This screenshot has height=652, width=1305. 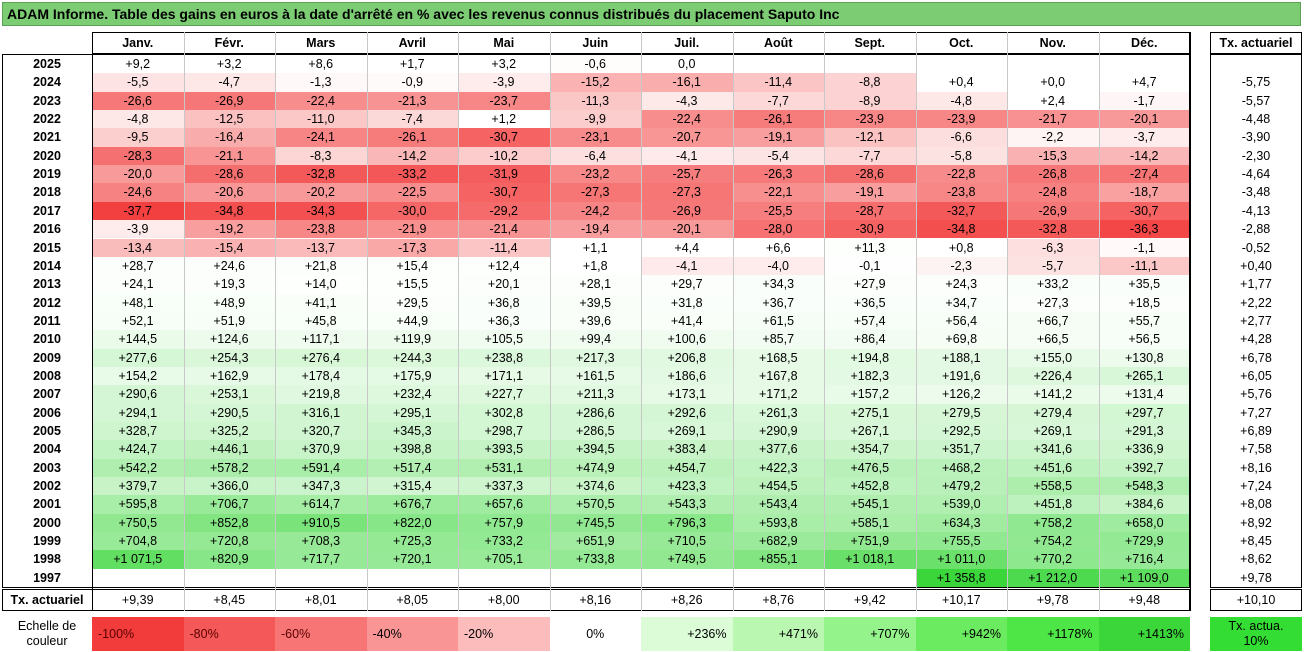 What do you see at coordinates (870, 247) in the screenshot?
I see `gain-cell: +11,3` at bounding box center [870, 247].